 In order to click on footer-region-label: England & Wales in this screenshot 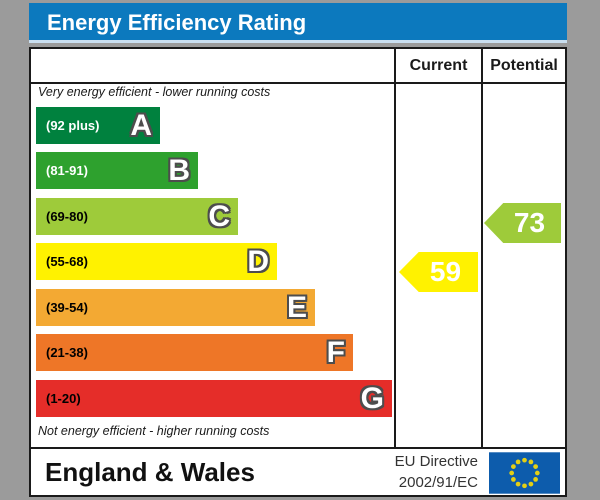, I will do `click(150, 472)`.